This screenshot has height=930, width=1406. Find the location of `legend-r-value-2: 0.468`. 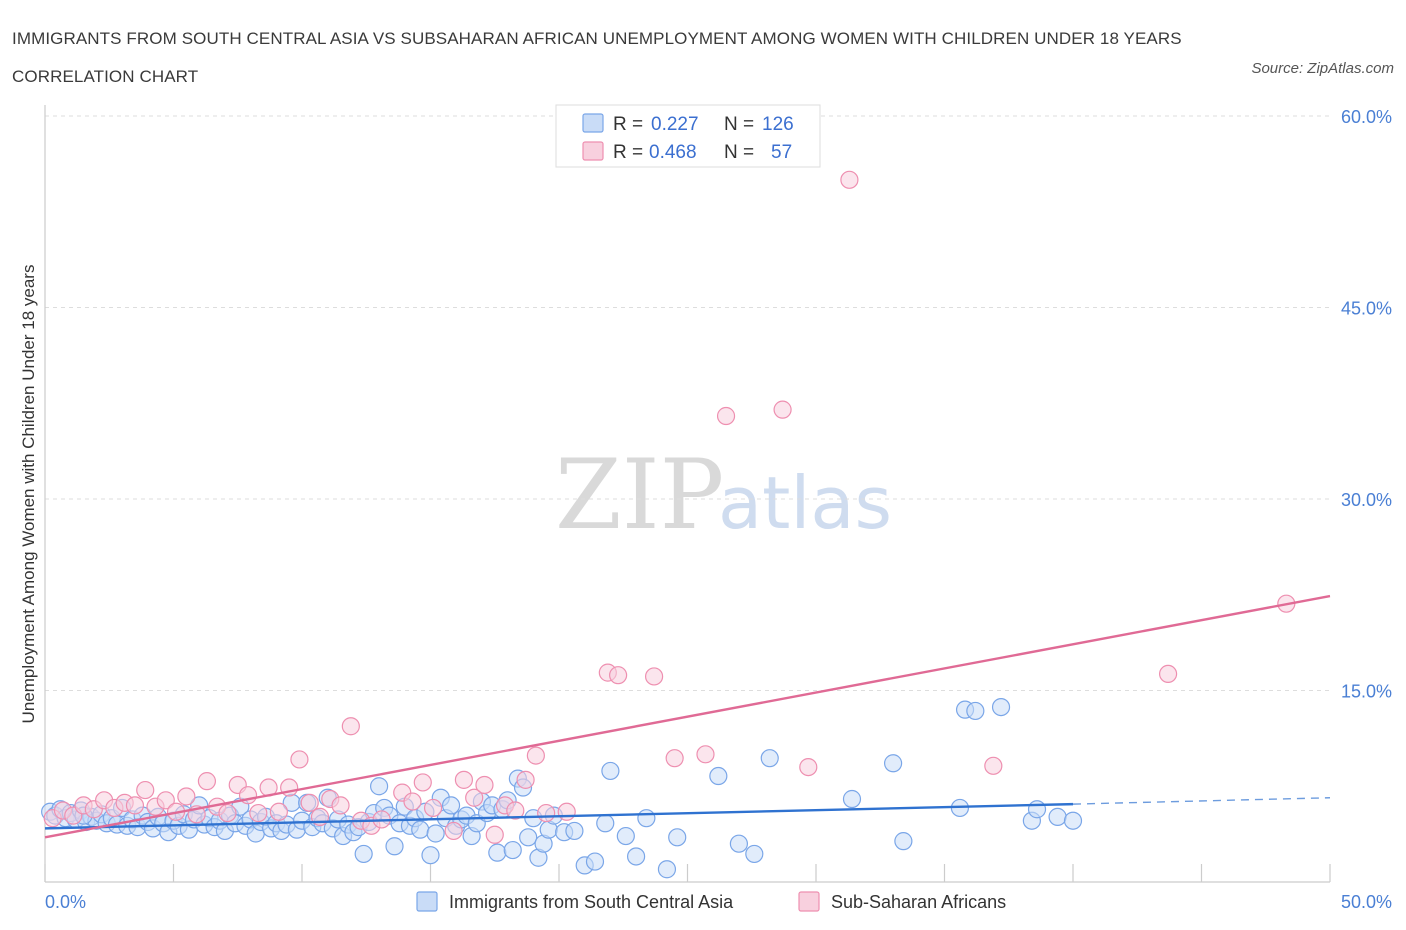

legend-r-value-2: 0.468 is located at coordinates (673, 152).